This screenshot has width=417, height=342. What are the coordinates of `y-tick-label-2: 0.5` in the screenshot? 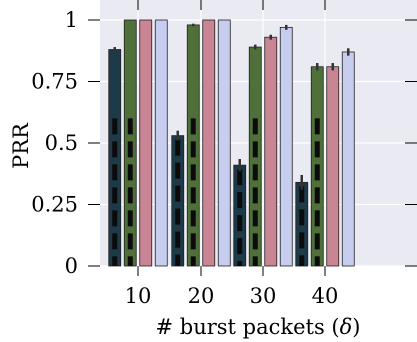 It's located at (61, 143).